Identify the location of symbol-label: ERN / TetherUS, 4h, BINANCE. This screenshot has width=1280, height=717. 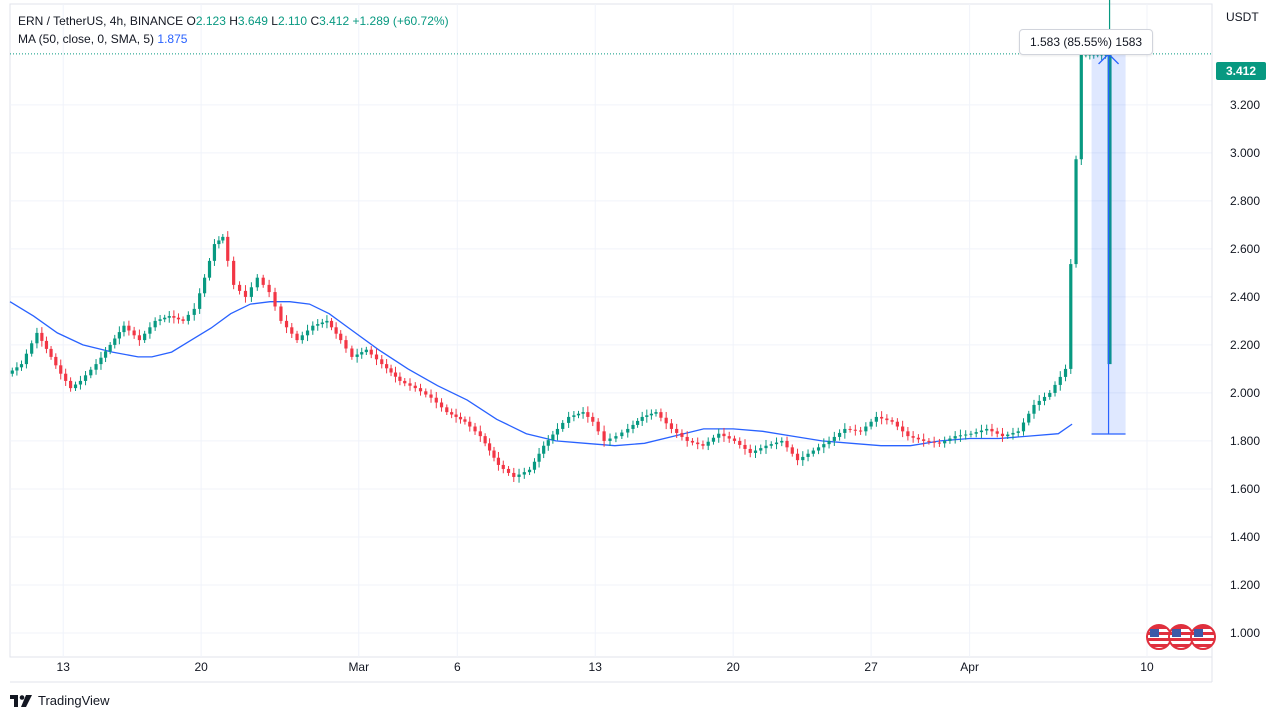
(101, 21).